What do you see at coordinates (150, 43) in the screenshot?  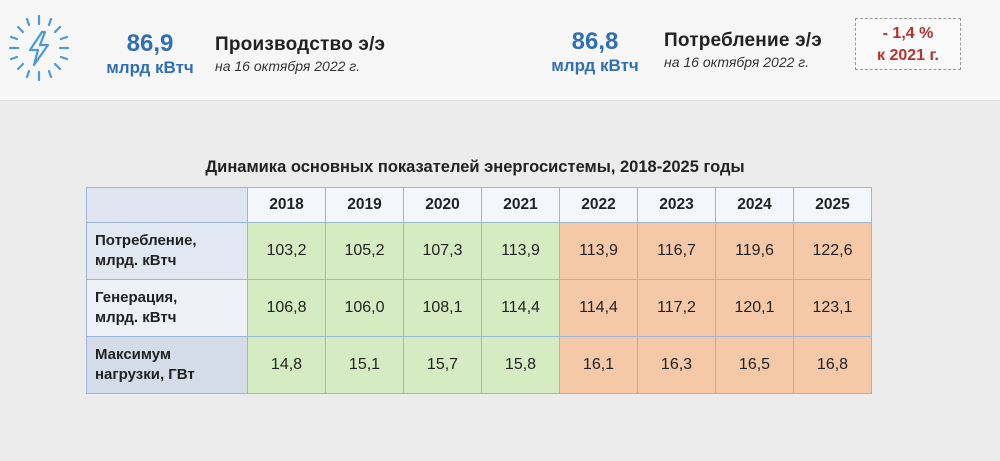 I see `production-value: 86,9` at bounding box center [150, 43].